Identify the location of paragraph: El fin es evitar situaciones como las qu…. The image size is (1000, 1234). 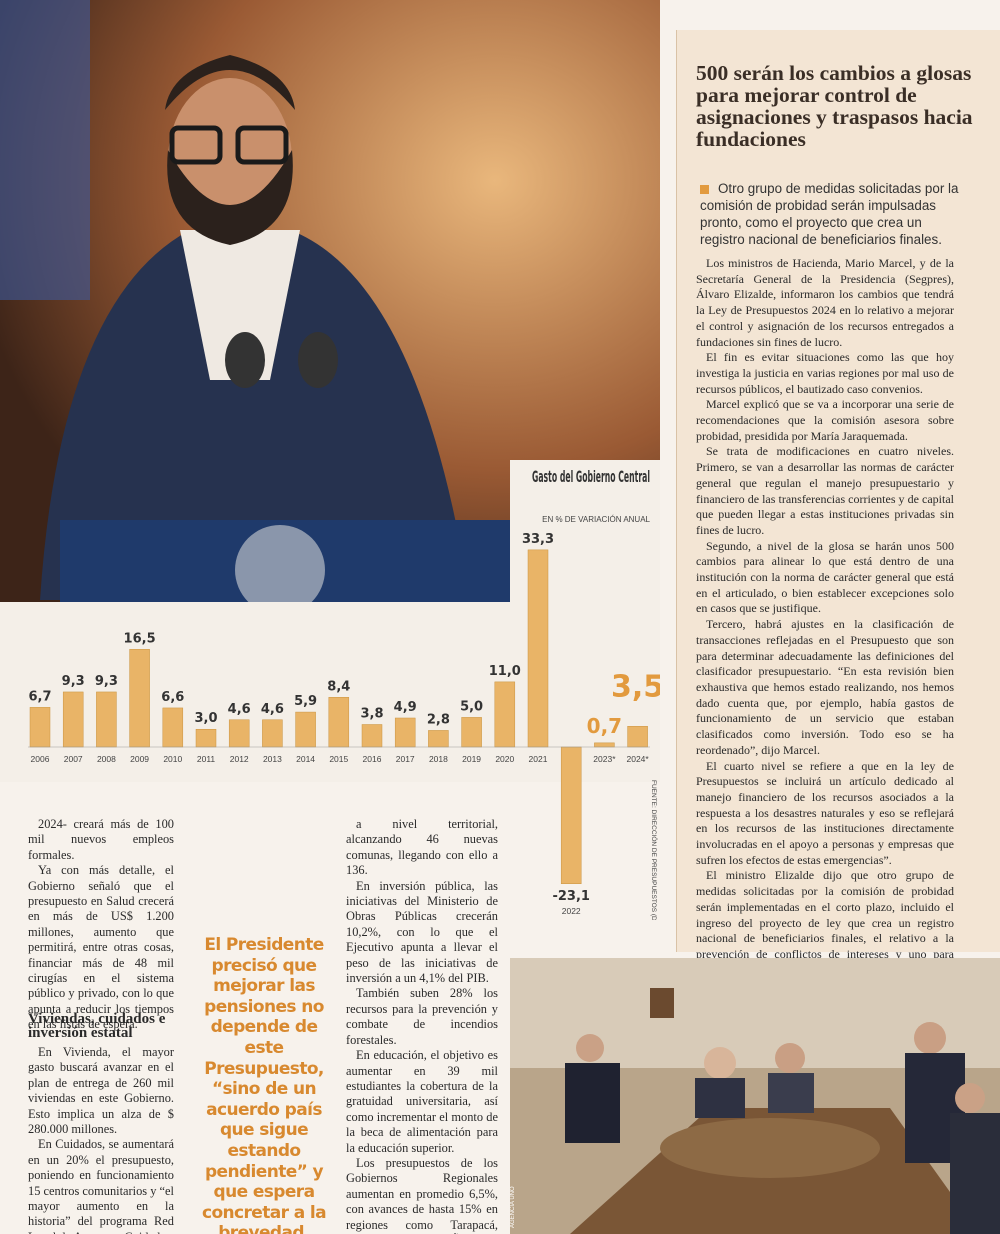
(825, 373).